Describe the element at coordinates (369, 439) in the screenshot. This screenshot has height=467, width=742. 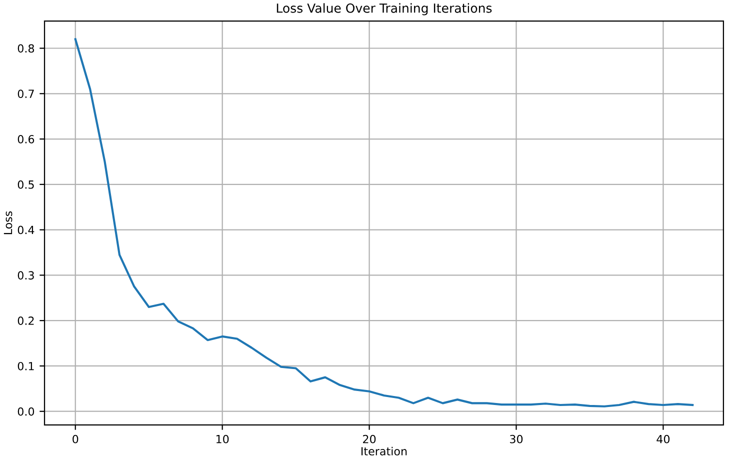
I see `x-tick-label: 20` at that location.